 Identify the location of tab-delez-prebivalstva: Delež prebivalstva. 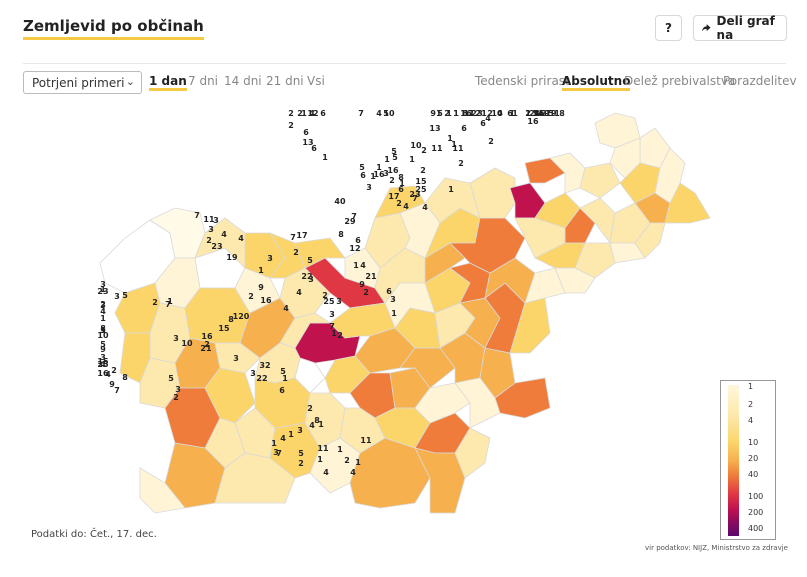
(680, 81).